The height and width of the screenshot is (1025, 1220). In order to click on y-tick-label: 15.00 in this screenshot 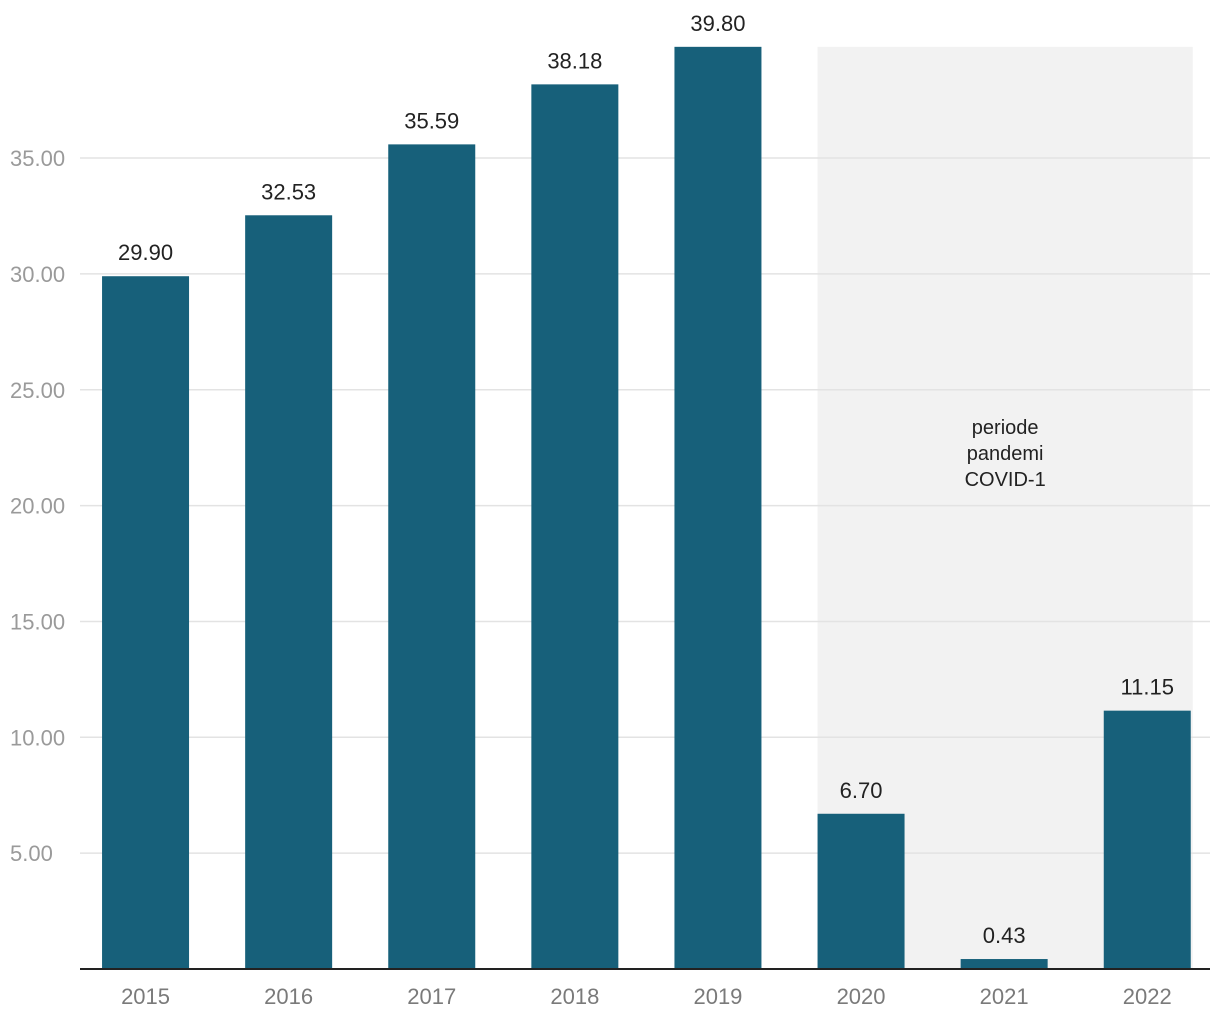, I will do `click(37, 621)`.